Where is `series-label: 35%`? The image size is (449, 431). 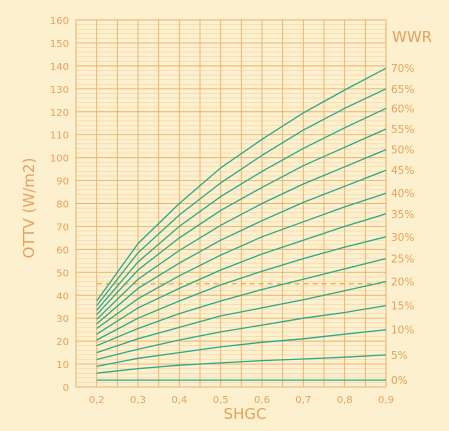 series-label: 35% is located at coordinates (402, 215).